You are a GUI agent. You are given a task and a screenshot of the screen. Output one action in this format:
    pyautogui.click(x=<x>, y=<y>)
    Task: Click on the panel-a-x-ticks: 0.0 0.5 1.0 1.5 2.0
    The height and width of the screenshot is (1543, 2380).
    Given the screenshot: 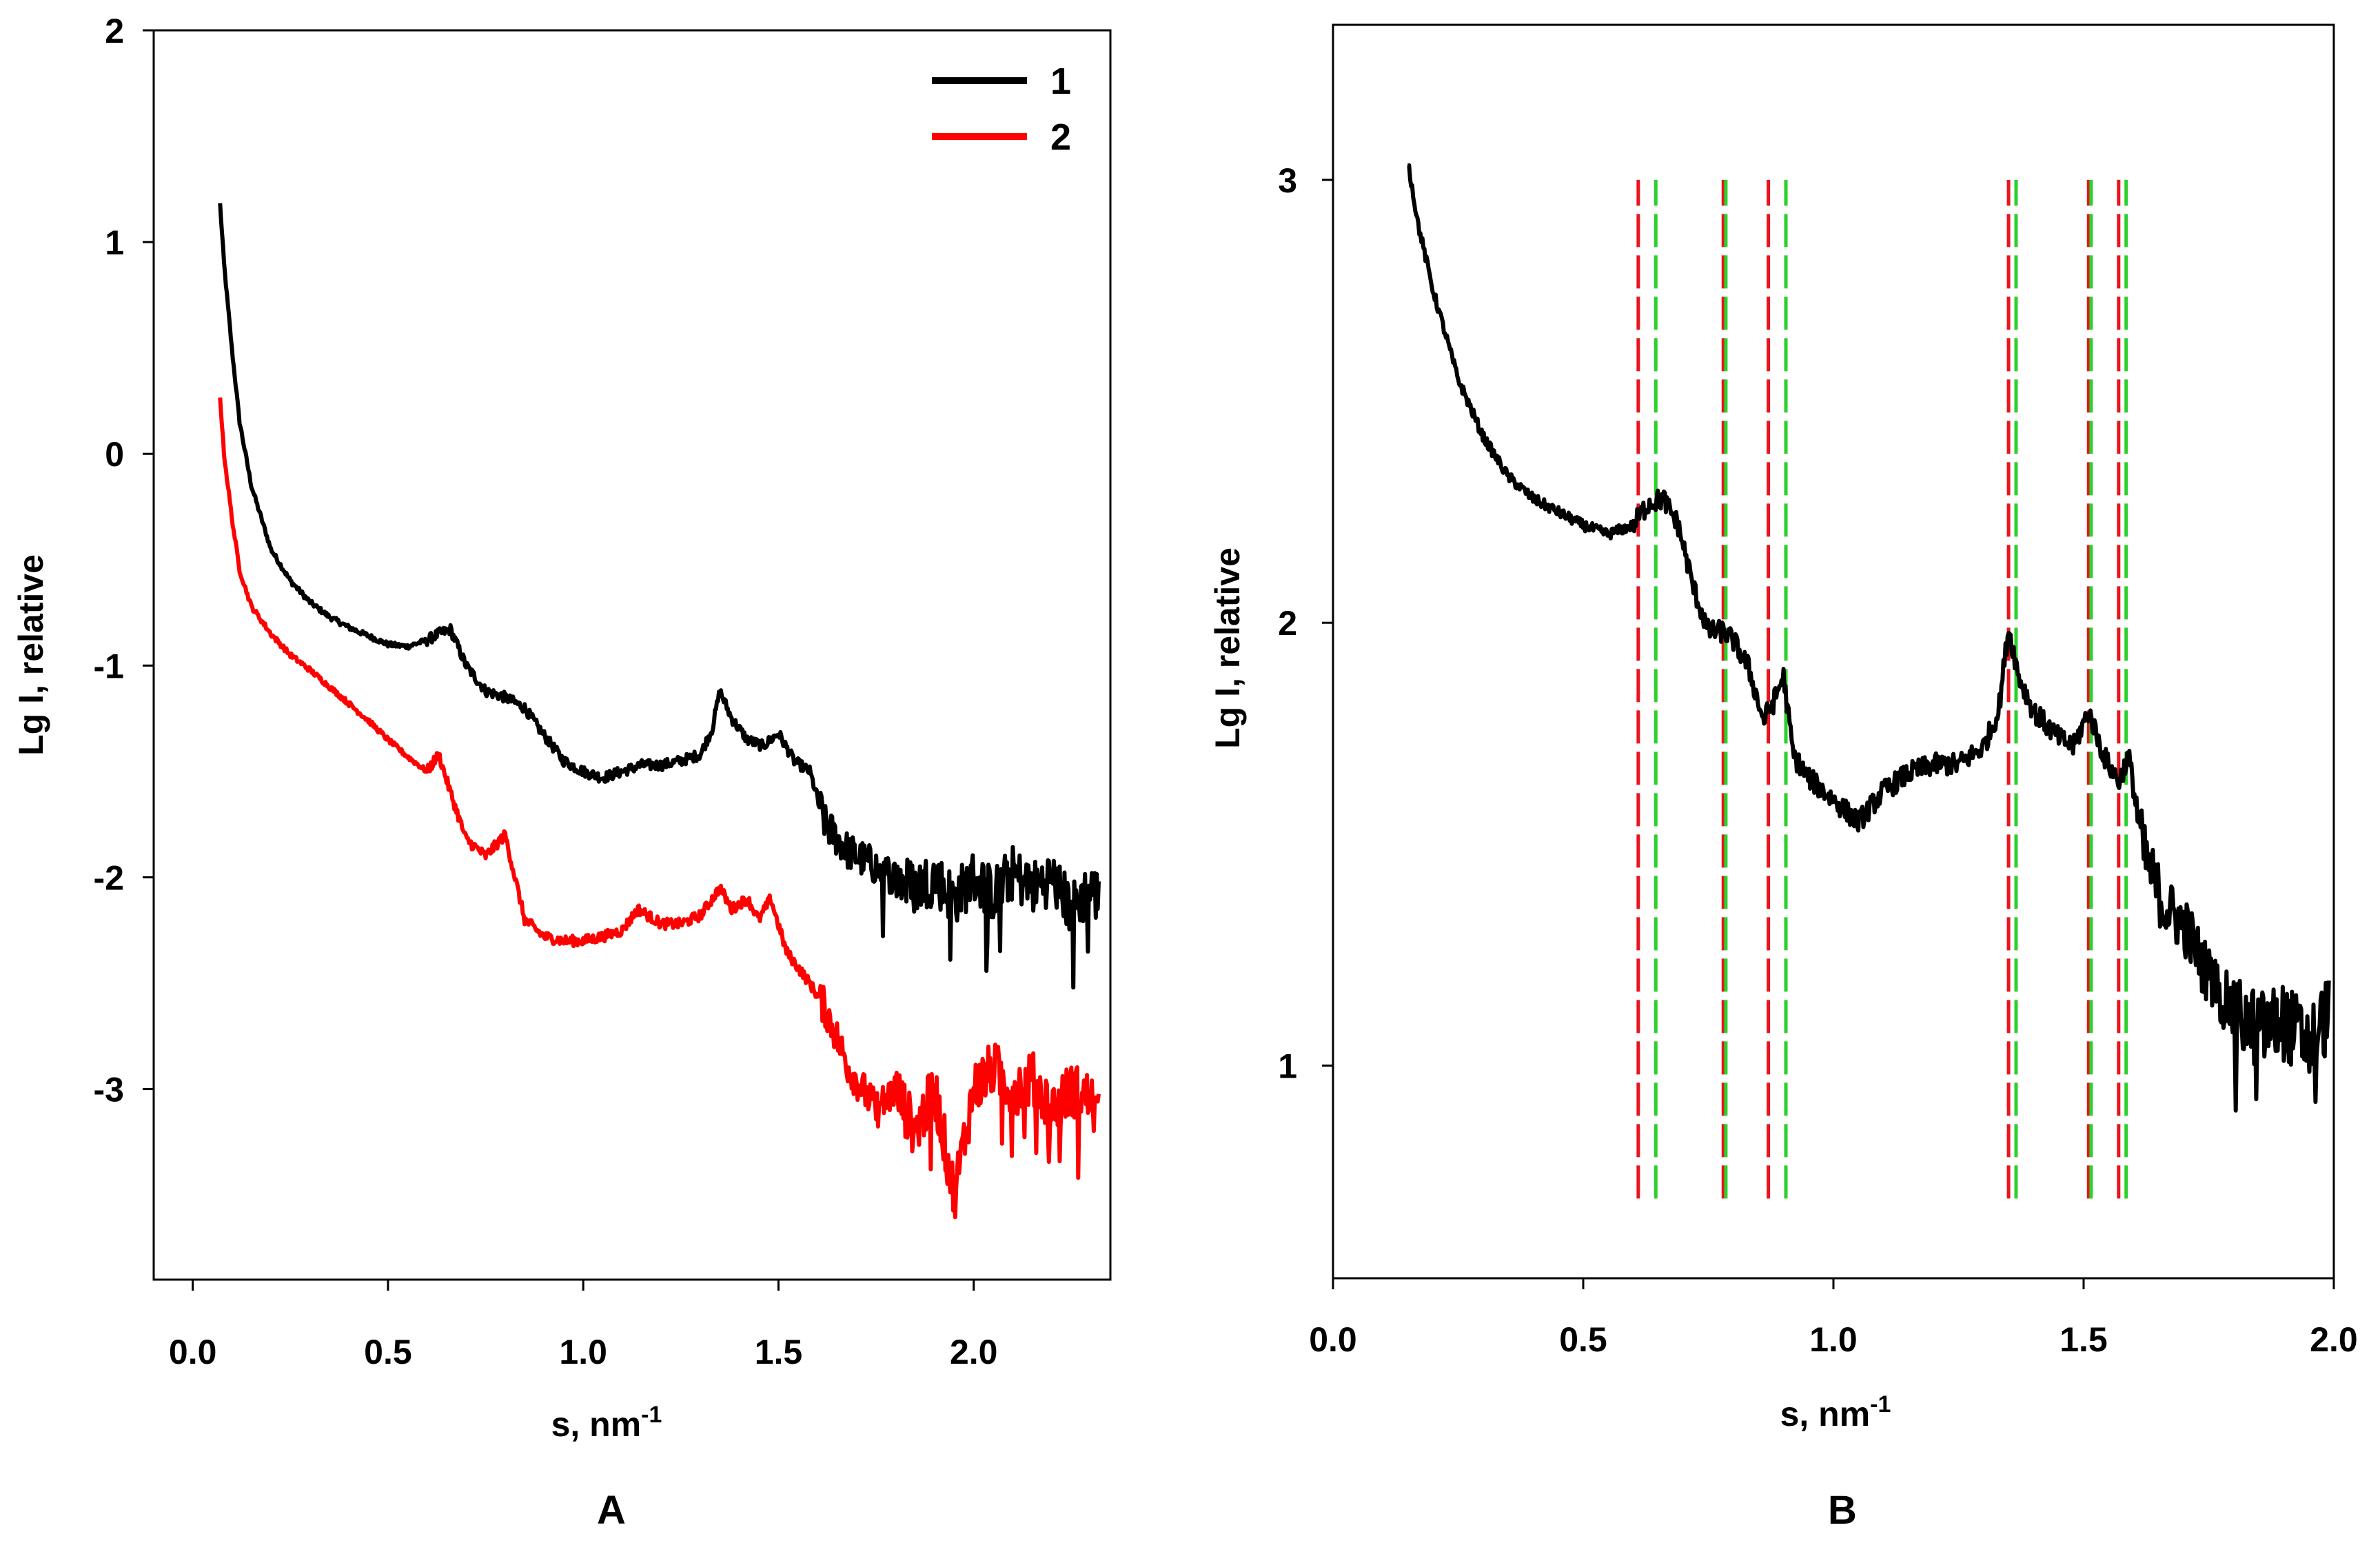 What is the action you would take?
    pyautogui.click(x=583, y=1325)
    